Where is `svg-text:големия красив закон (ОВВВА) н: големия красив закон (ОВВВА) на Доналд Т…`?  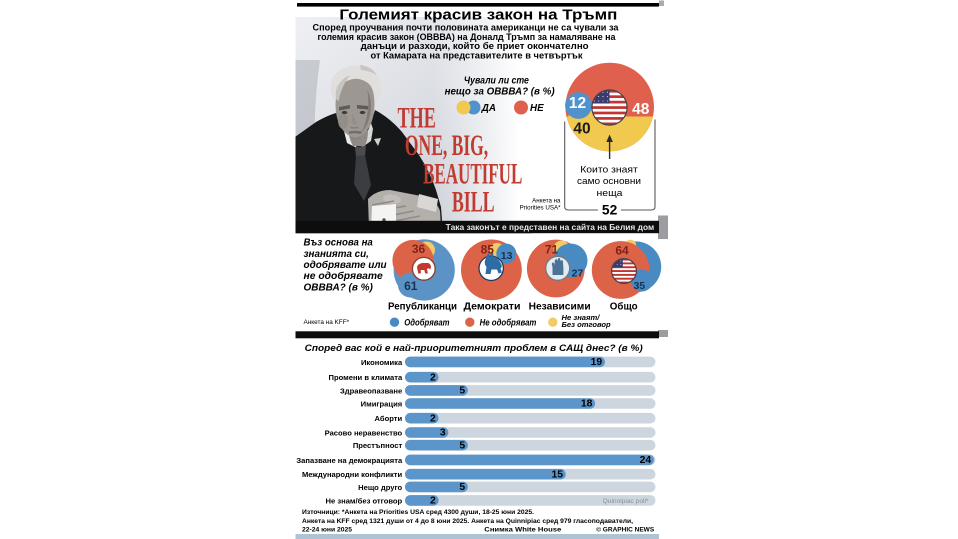
svg-text:големия красив закон (ОВВВА) н: големия красив закон (ОВВВА) на Доналд Т… is located at coordinates (467, 37).